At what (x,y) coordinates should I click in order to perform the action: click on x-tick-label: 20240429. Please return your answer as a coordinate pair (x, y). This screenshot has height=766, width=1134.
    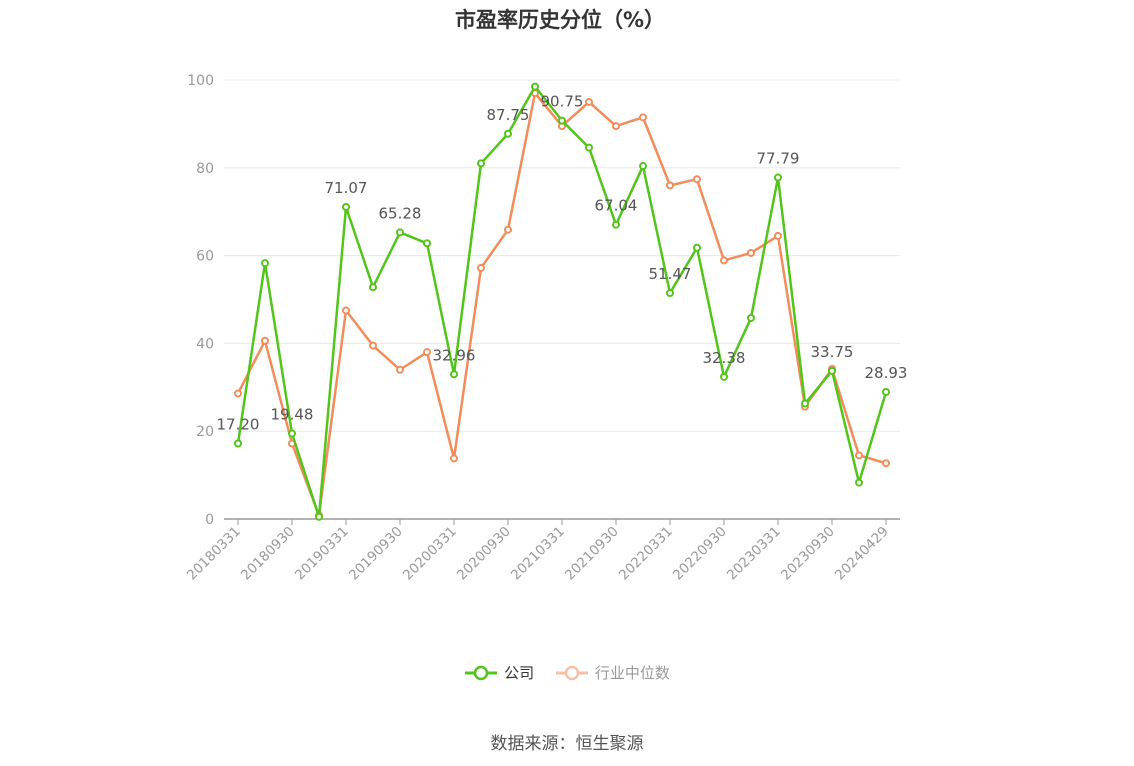
    Looking at the image, I should click on (862, 554).